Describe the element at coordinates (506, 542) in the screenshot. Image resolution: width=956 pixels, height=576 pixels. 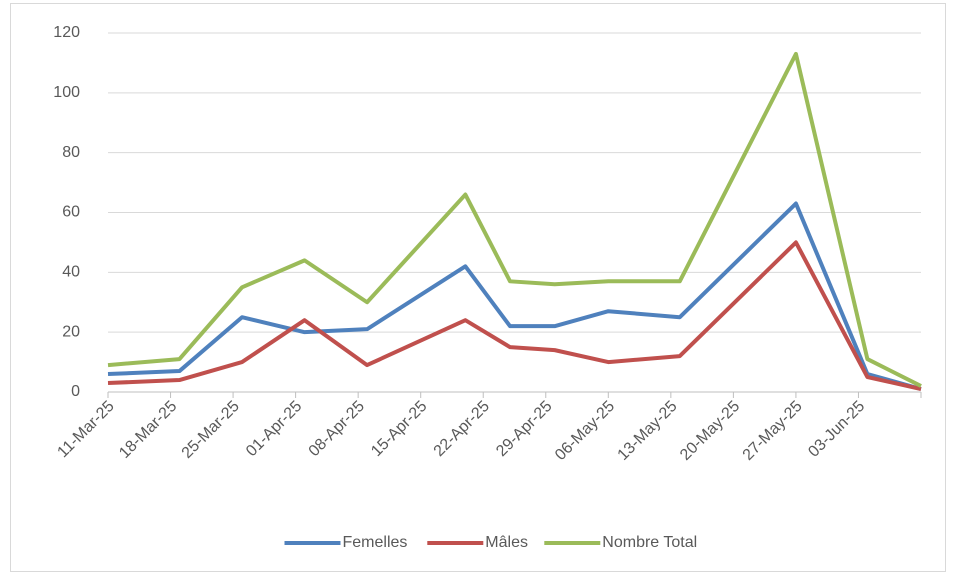
I see `legend-label: Mâles` at that location.